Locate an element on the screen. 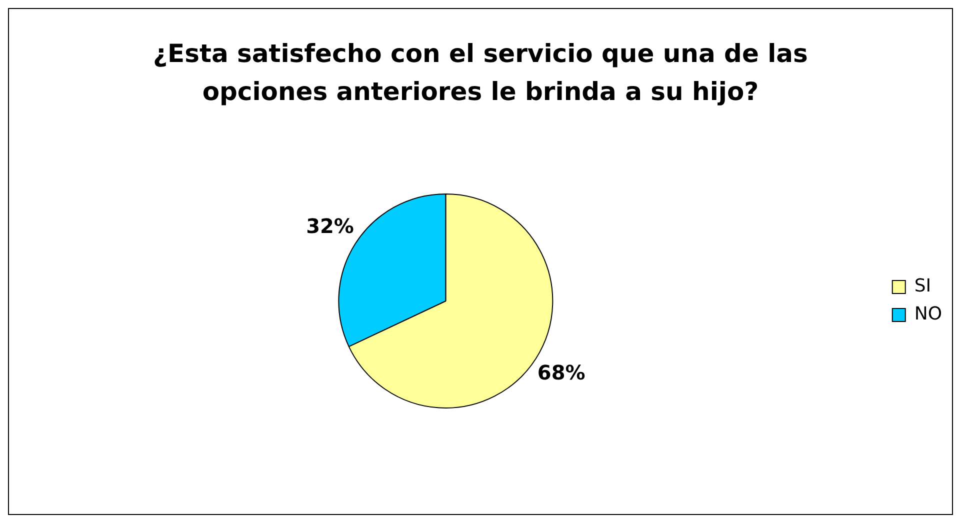 This screenshot has width=961, height=523. data-label: 68% is located at coordinates (561, 372).